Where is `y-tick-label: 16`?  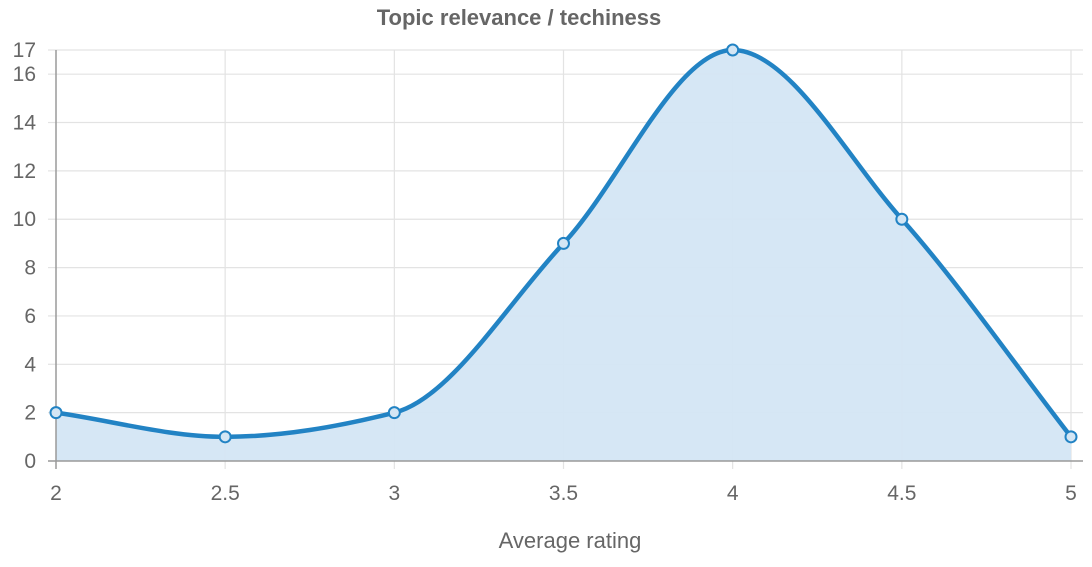
y-tick-label: 16 is located at coordinates (24, 74).